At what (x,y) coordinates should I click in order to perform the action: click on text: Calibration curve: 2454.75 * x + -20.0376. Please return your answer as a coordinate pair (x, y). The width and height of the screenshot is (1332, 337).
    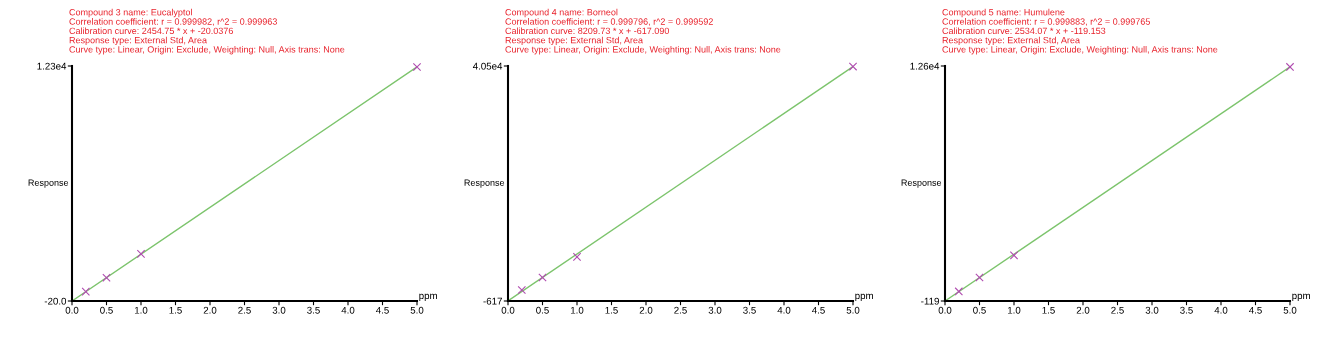
    Looking at the image, I should click on (151, 31).